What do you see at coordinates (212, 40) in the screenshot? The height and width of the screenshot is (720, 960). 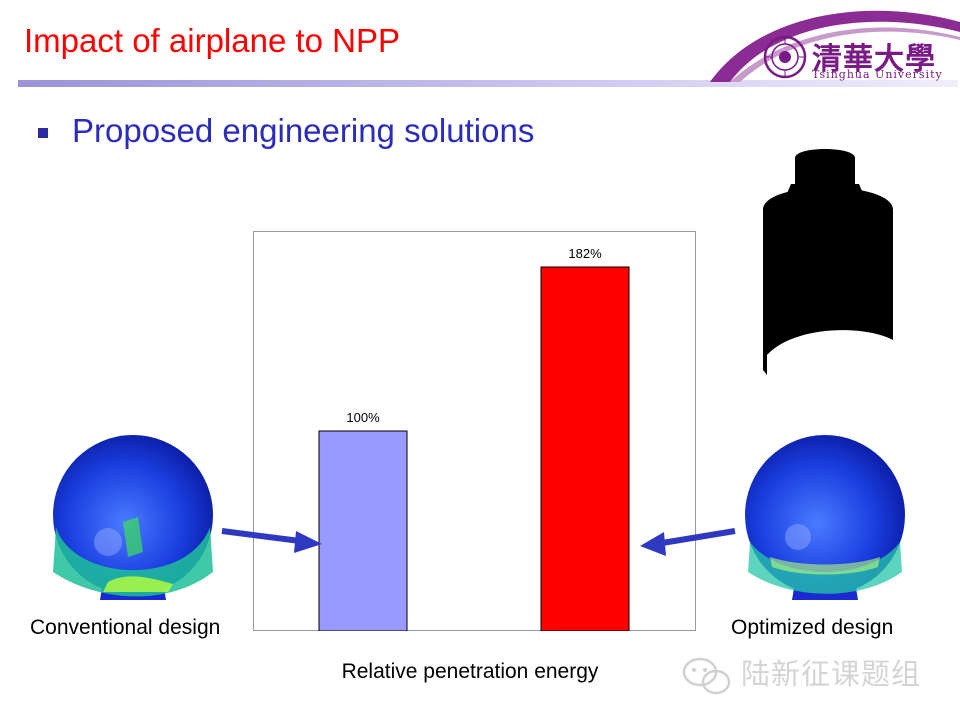 I see `slide-title: Impact of airplane to NPP` at bounding box center [212, 40].